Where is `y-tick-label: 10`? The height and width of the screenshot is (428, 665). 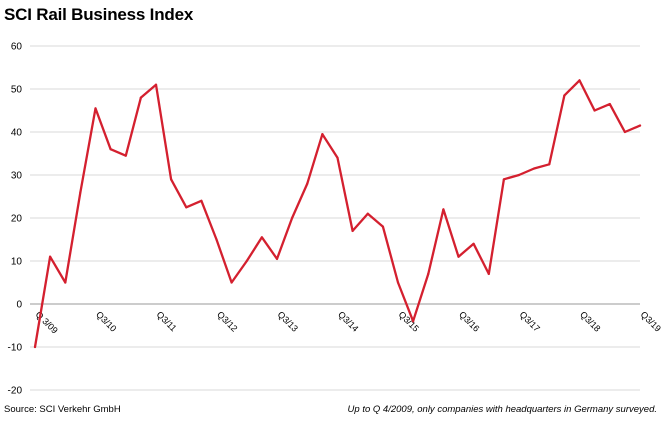 y-tick-label: 10 is located at coordinates (17, 262).